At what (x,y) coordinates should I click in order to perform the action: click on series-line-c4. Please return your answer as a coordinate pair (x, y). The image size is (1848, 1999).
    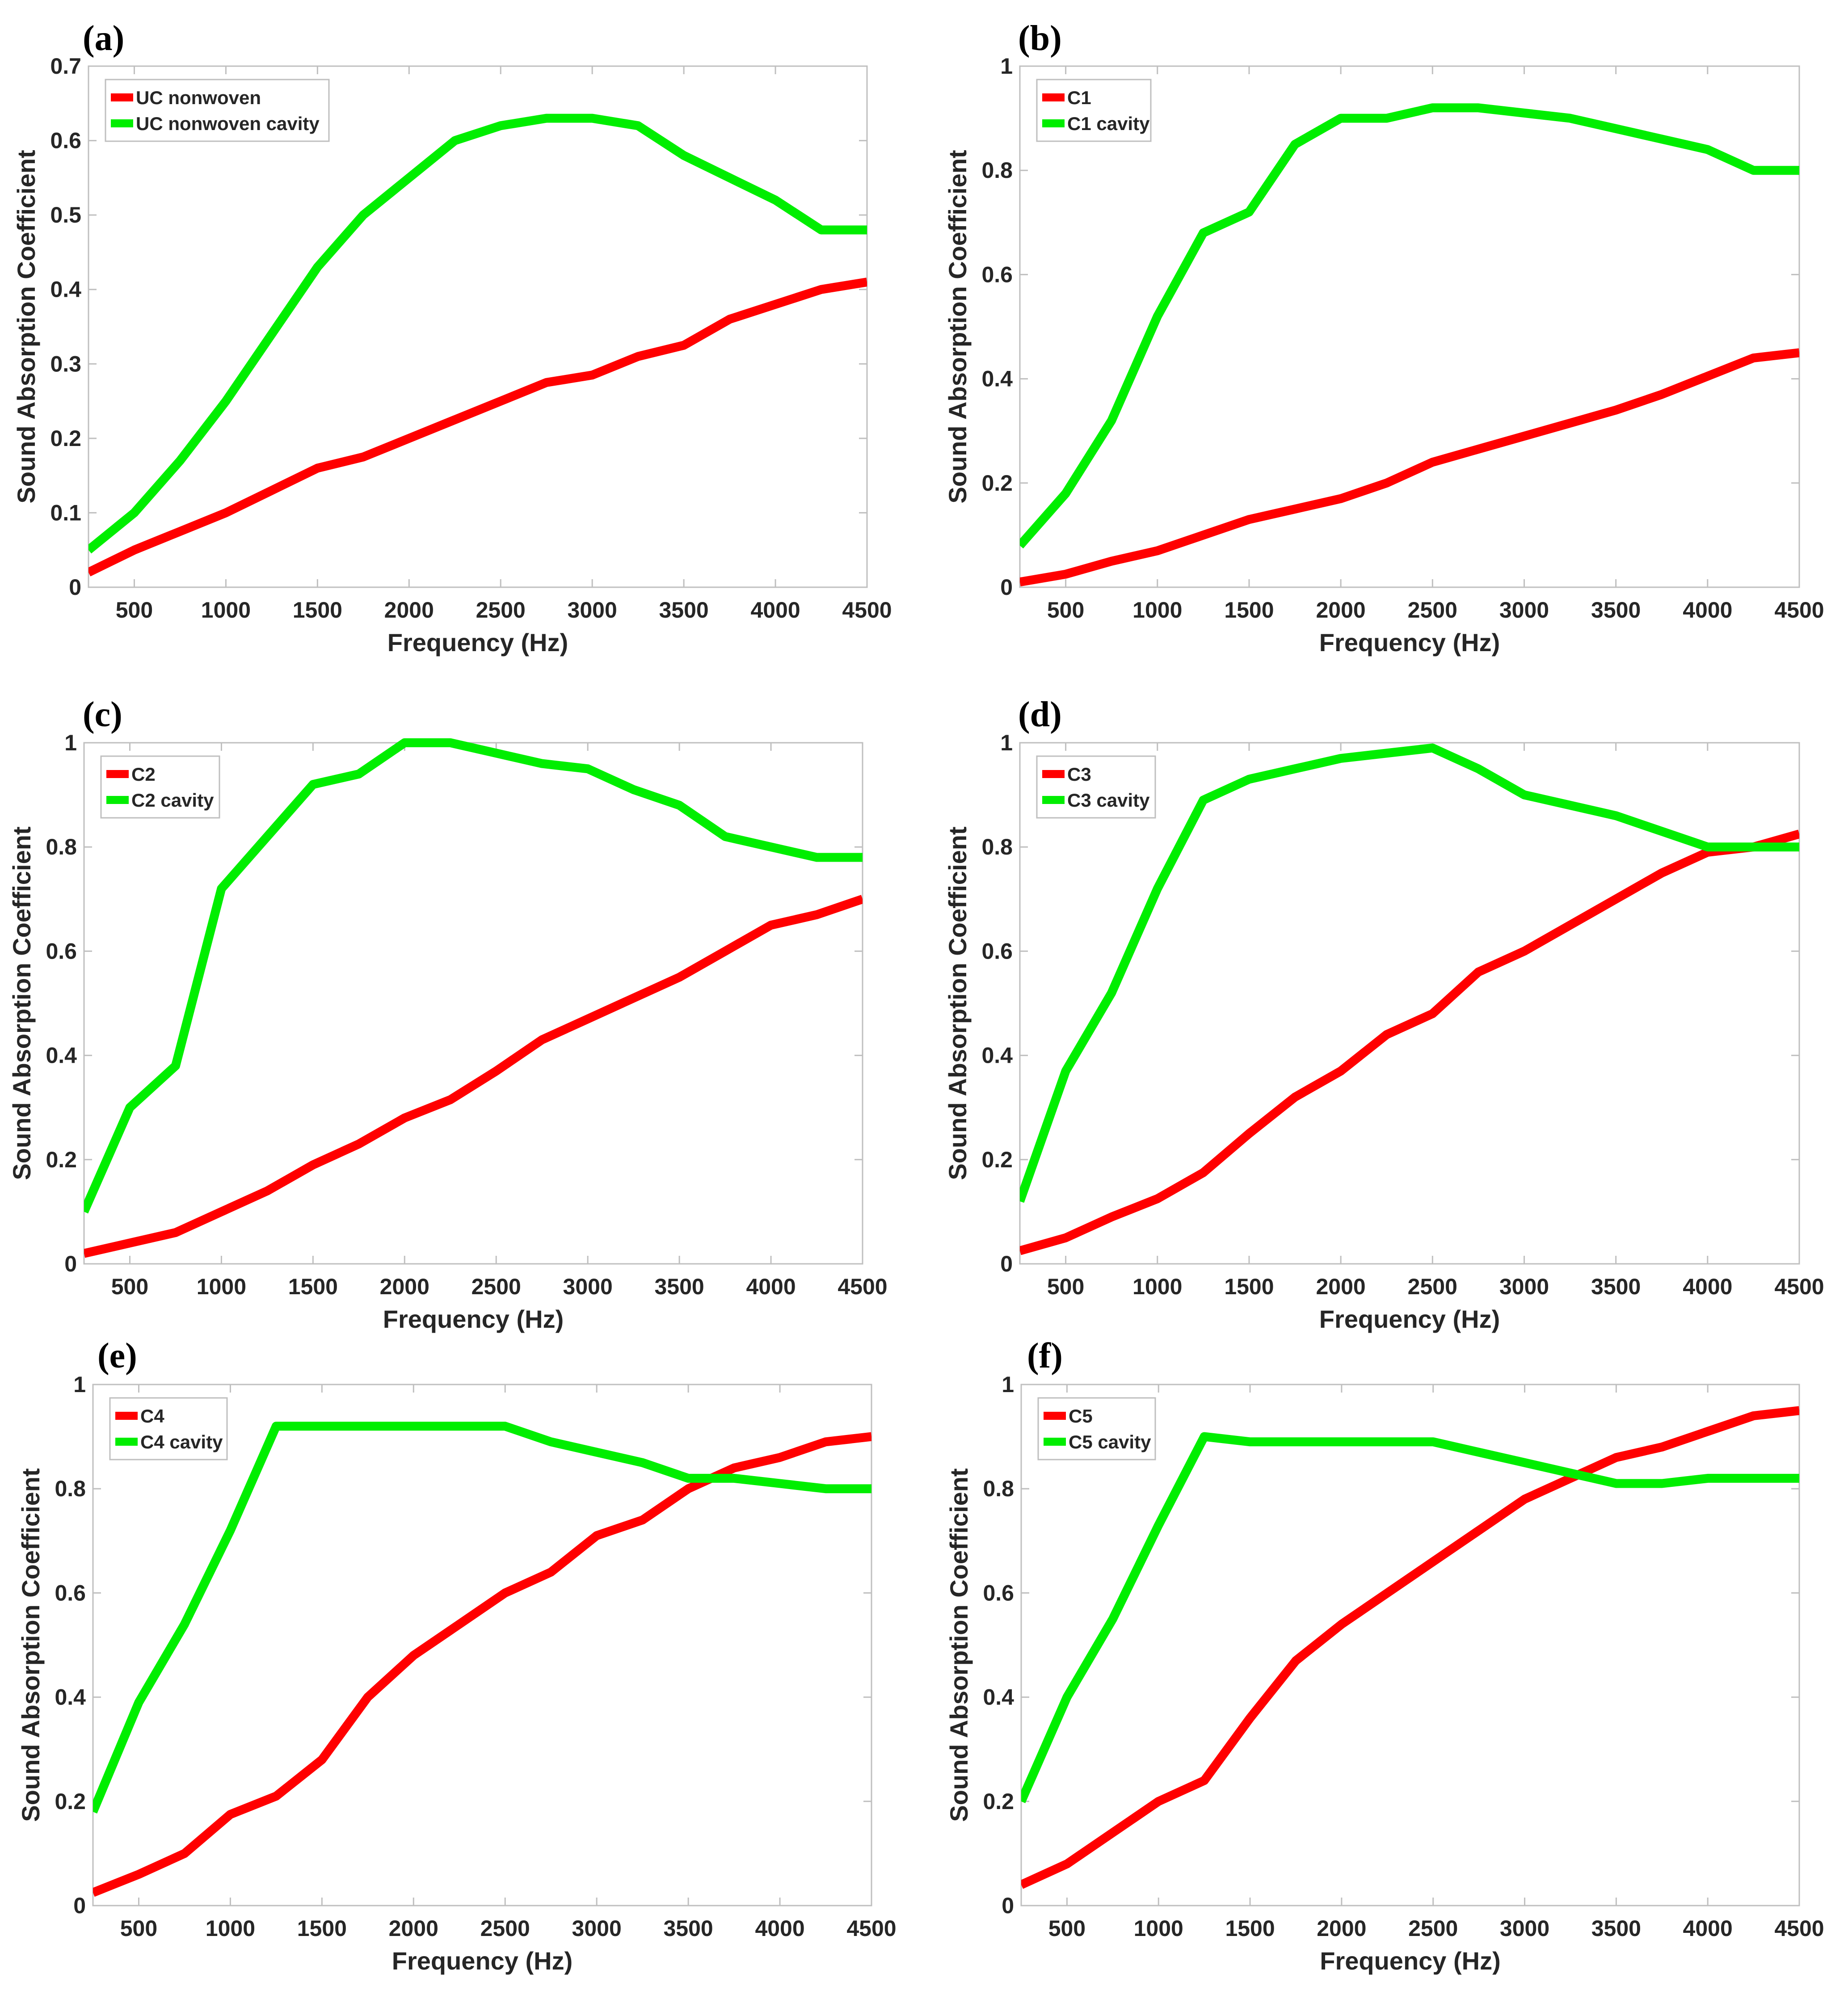
    Looking at the image, I should click on (482, 1664).